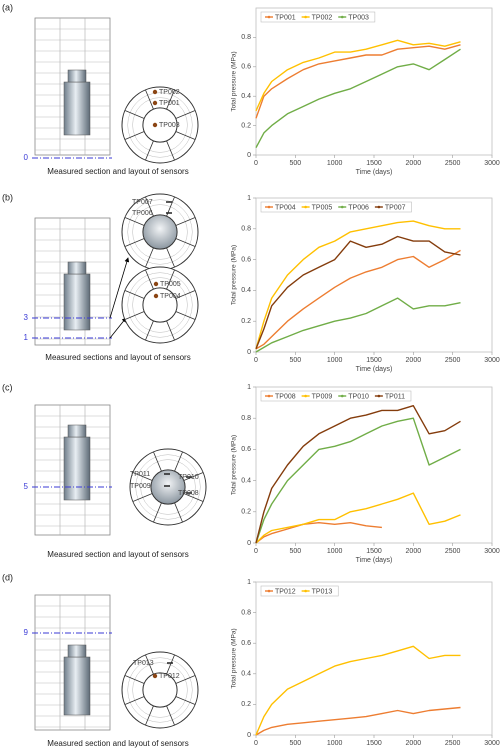 This screenshot has width=500, height=750. Describe the element at coordinates (26, 157) in the screenshot. I see `level-label: 0` at that location.